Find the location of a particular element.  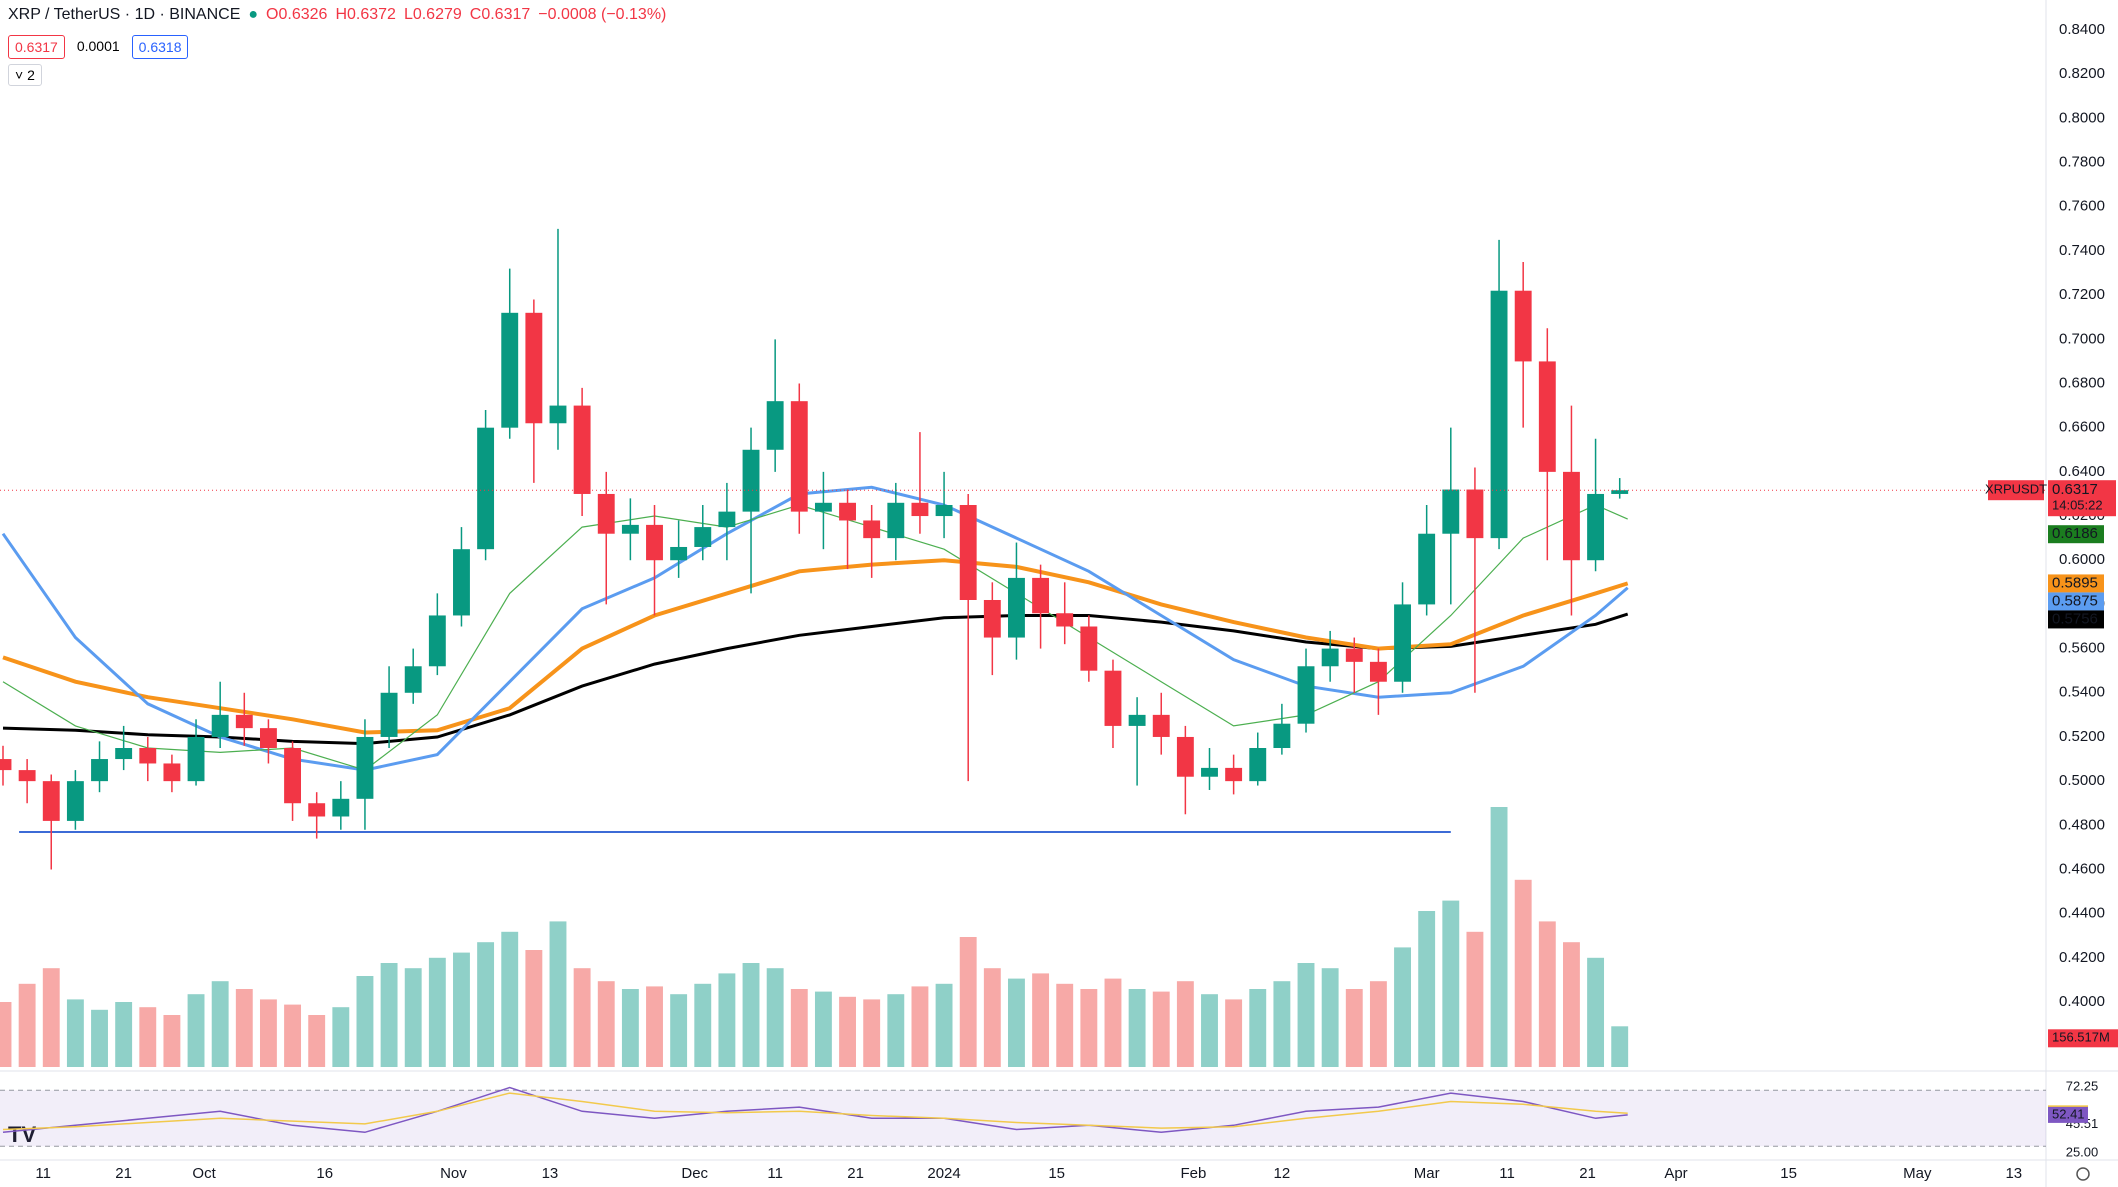

x-tick-label: 13 is located at coordinates (2013, 1173).